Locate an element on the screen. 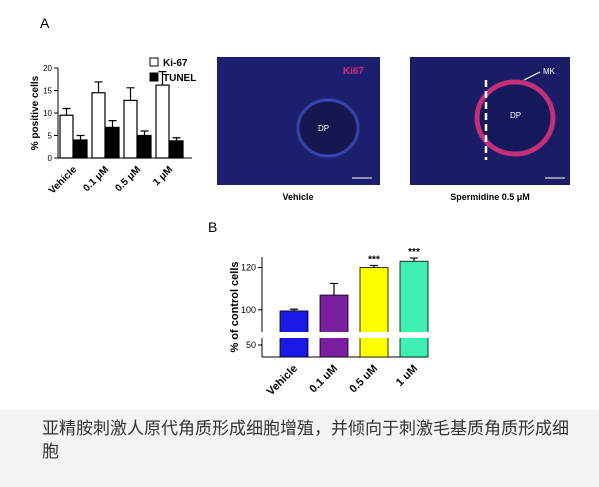  y-tick-label: 5 is located at coordinates (50, 136).